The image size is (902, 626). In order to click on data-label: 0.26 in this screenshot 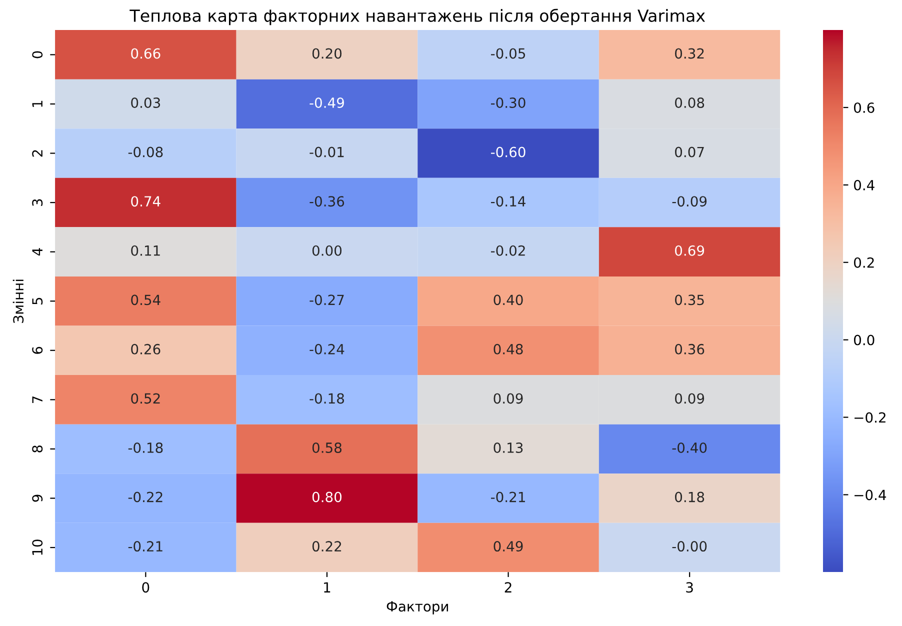, I will do `click(145, 349)`.